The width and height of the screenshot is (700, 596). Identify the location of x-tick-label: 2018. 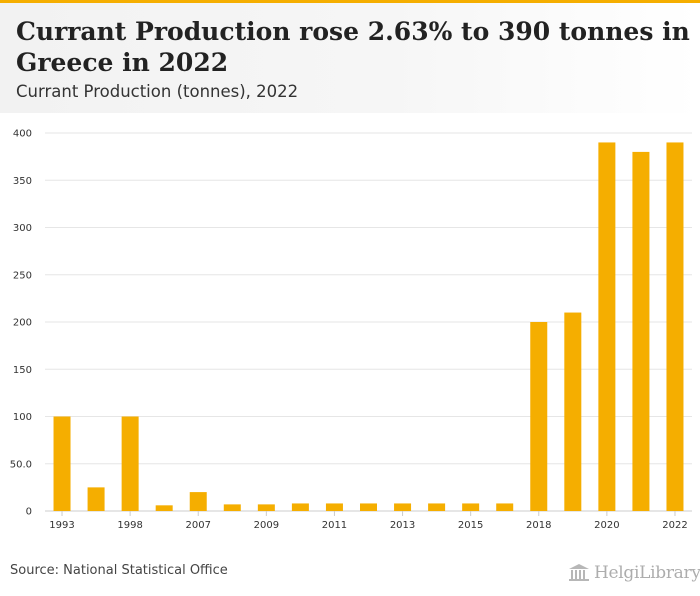
(538, 525).